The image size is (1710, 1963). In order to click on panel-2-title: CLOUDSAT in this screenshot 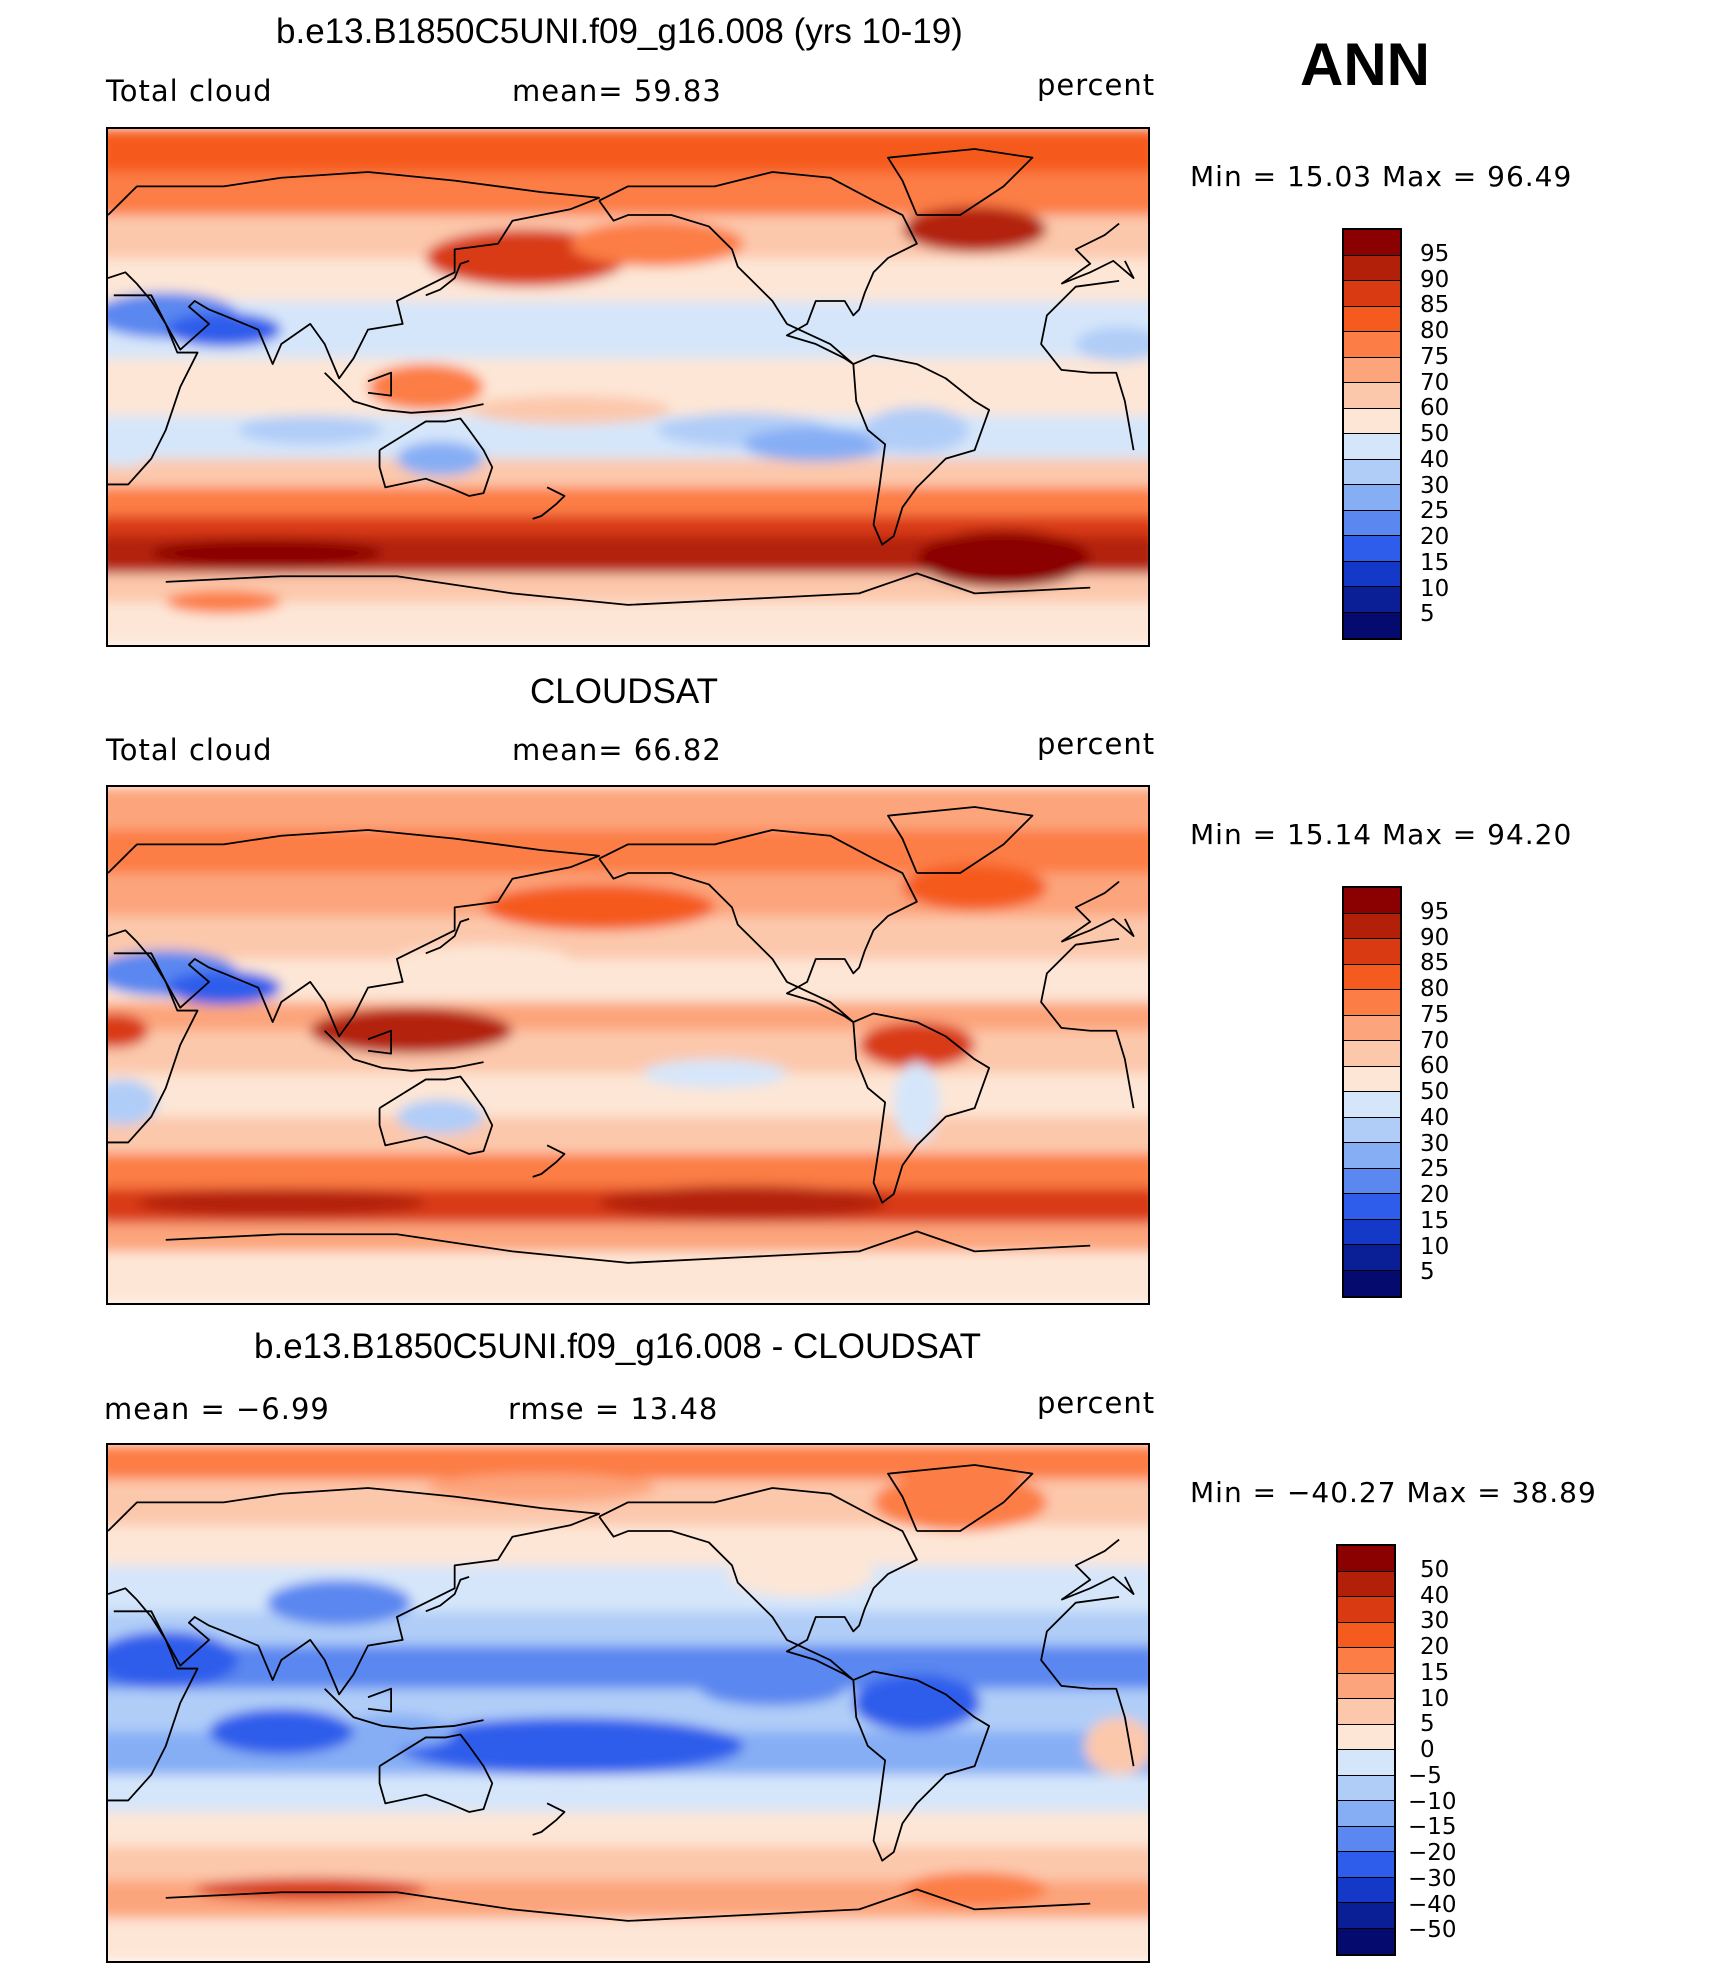, I will do `click(624, 691)`.